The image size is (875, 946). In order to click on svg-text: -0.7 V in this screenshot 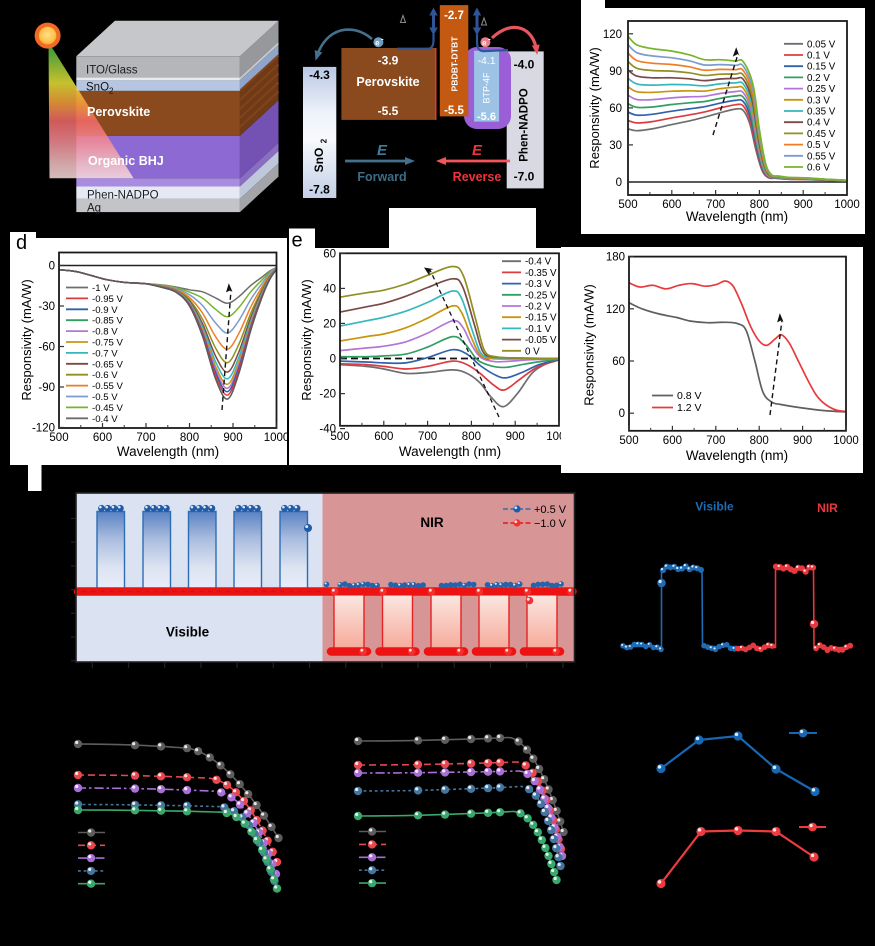, I will do `click(105, 353)`.